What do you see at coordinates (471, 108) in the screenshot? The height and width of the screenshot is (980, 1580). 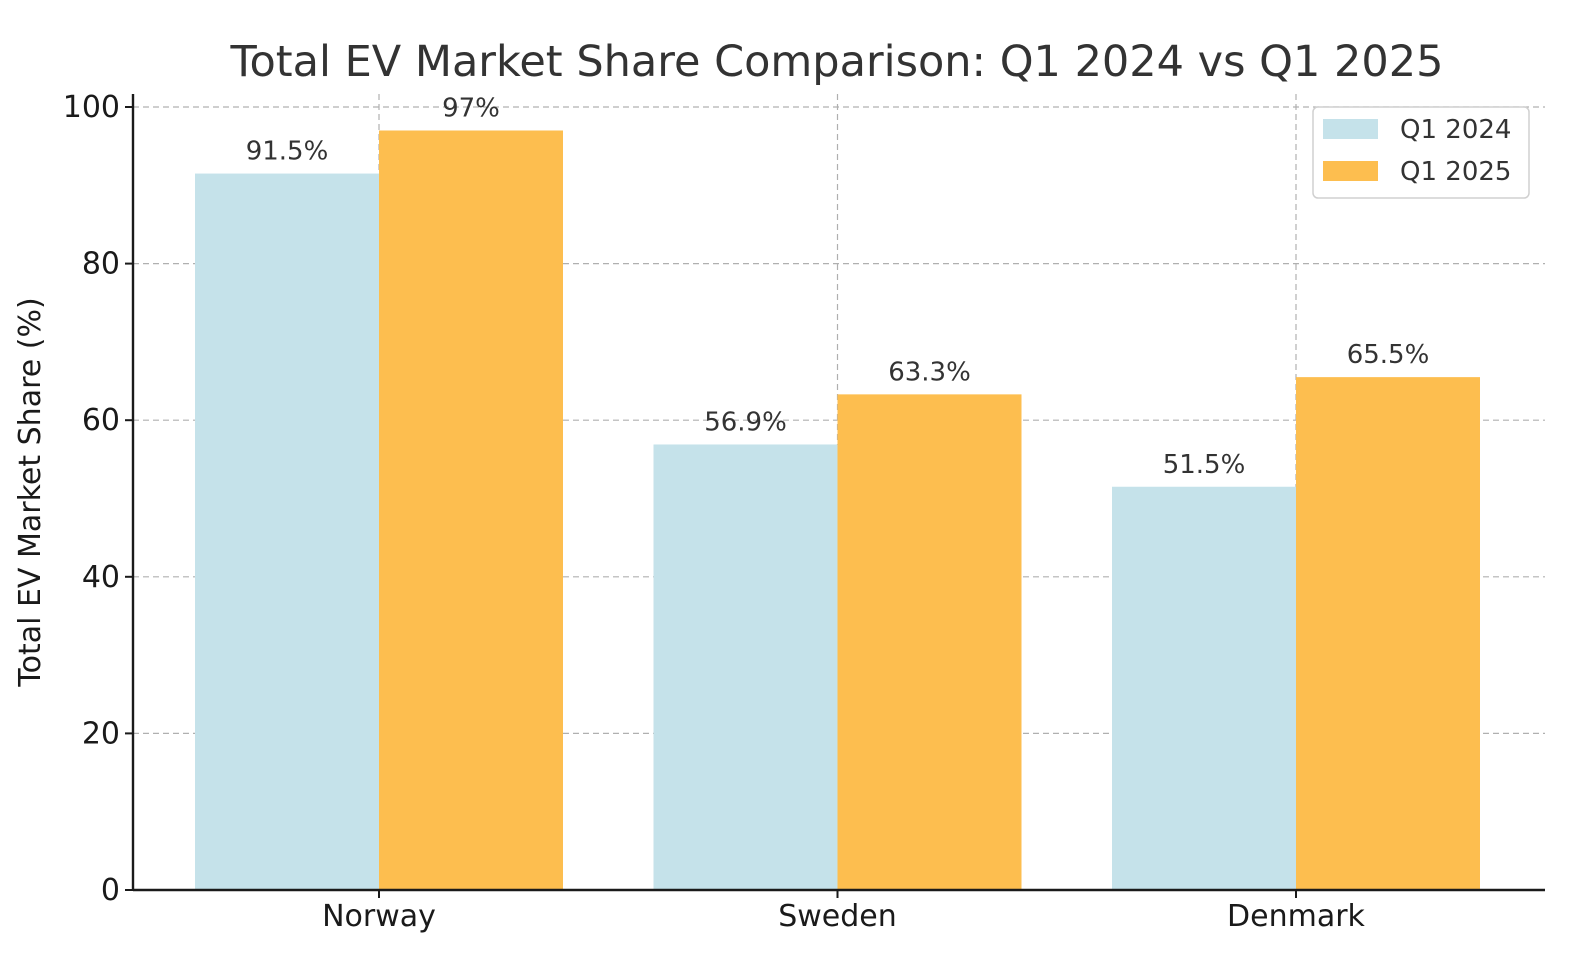 I see `bar-value-label: 97%` at bounding box center [471, 108].